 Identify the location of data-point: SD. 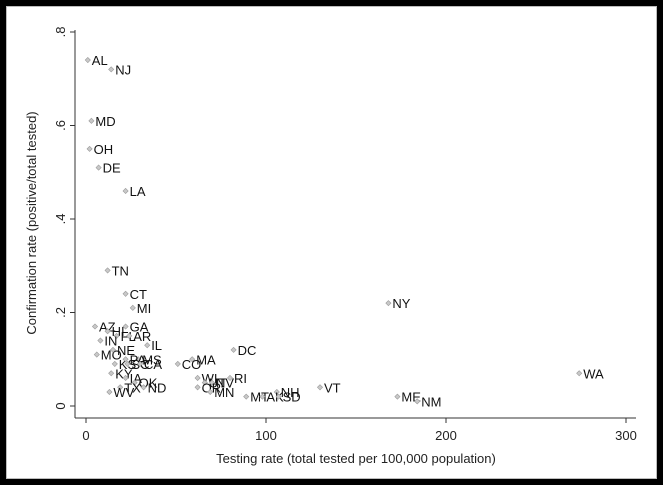
(288, 397).